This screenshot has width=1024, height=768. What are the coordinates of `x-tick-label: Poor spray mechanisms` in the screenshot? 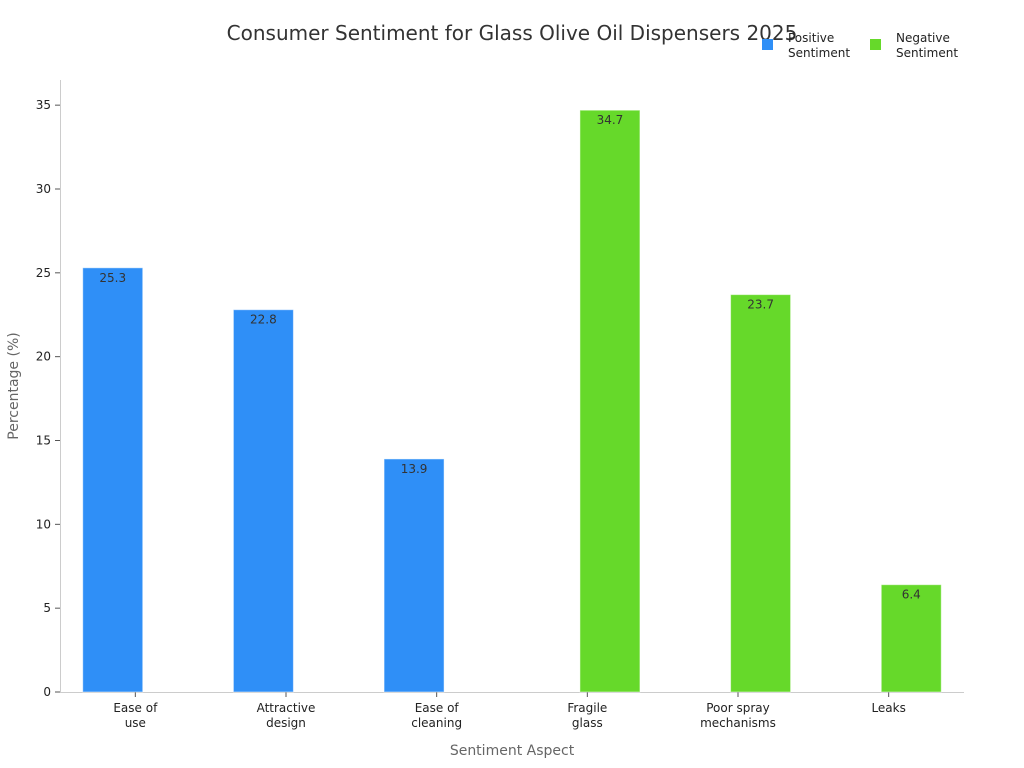 It's located at (738, 715).